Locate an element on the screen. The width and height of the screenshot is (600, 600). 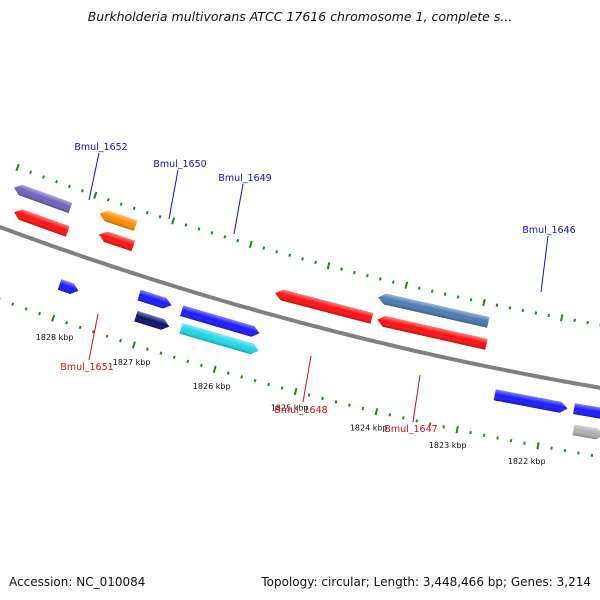
scale-tick-label: 1826 kbp is located at coordinates (212, 386).